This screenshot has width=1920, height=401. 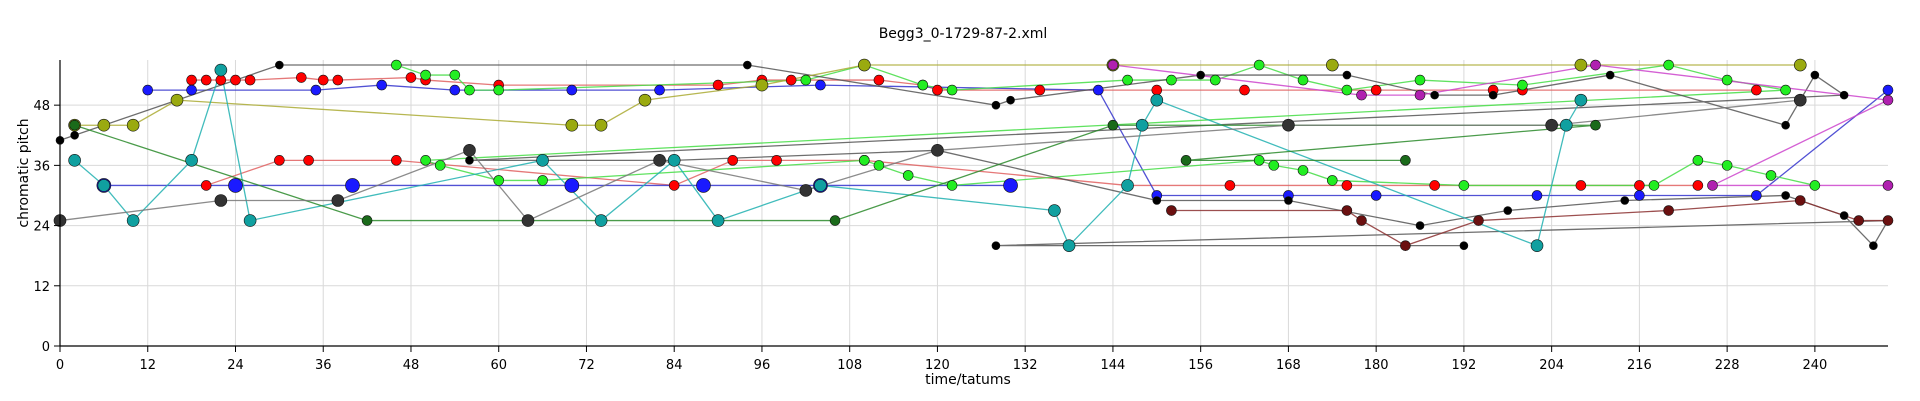 What do you see at coordinates (937, 365) in the screenshot?
I see `x-tick-label: 120` at bounding box center [937, 365].